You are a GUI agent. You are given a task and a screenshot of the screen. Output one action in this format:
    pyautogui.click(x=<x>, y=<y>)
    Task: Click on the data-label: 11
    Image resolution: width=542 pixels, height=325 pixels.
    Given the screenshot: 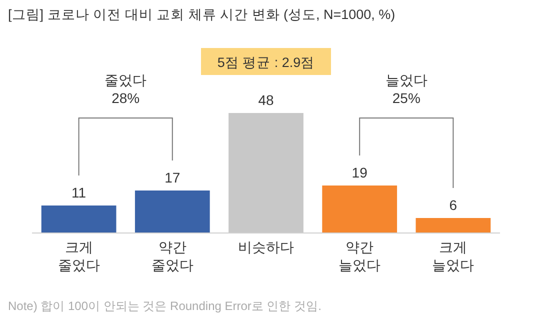 What is the action you would take?
    pyautogui.click(x=79, y=192)
    